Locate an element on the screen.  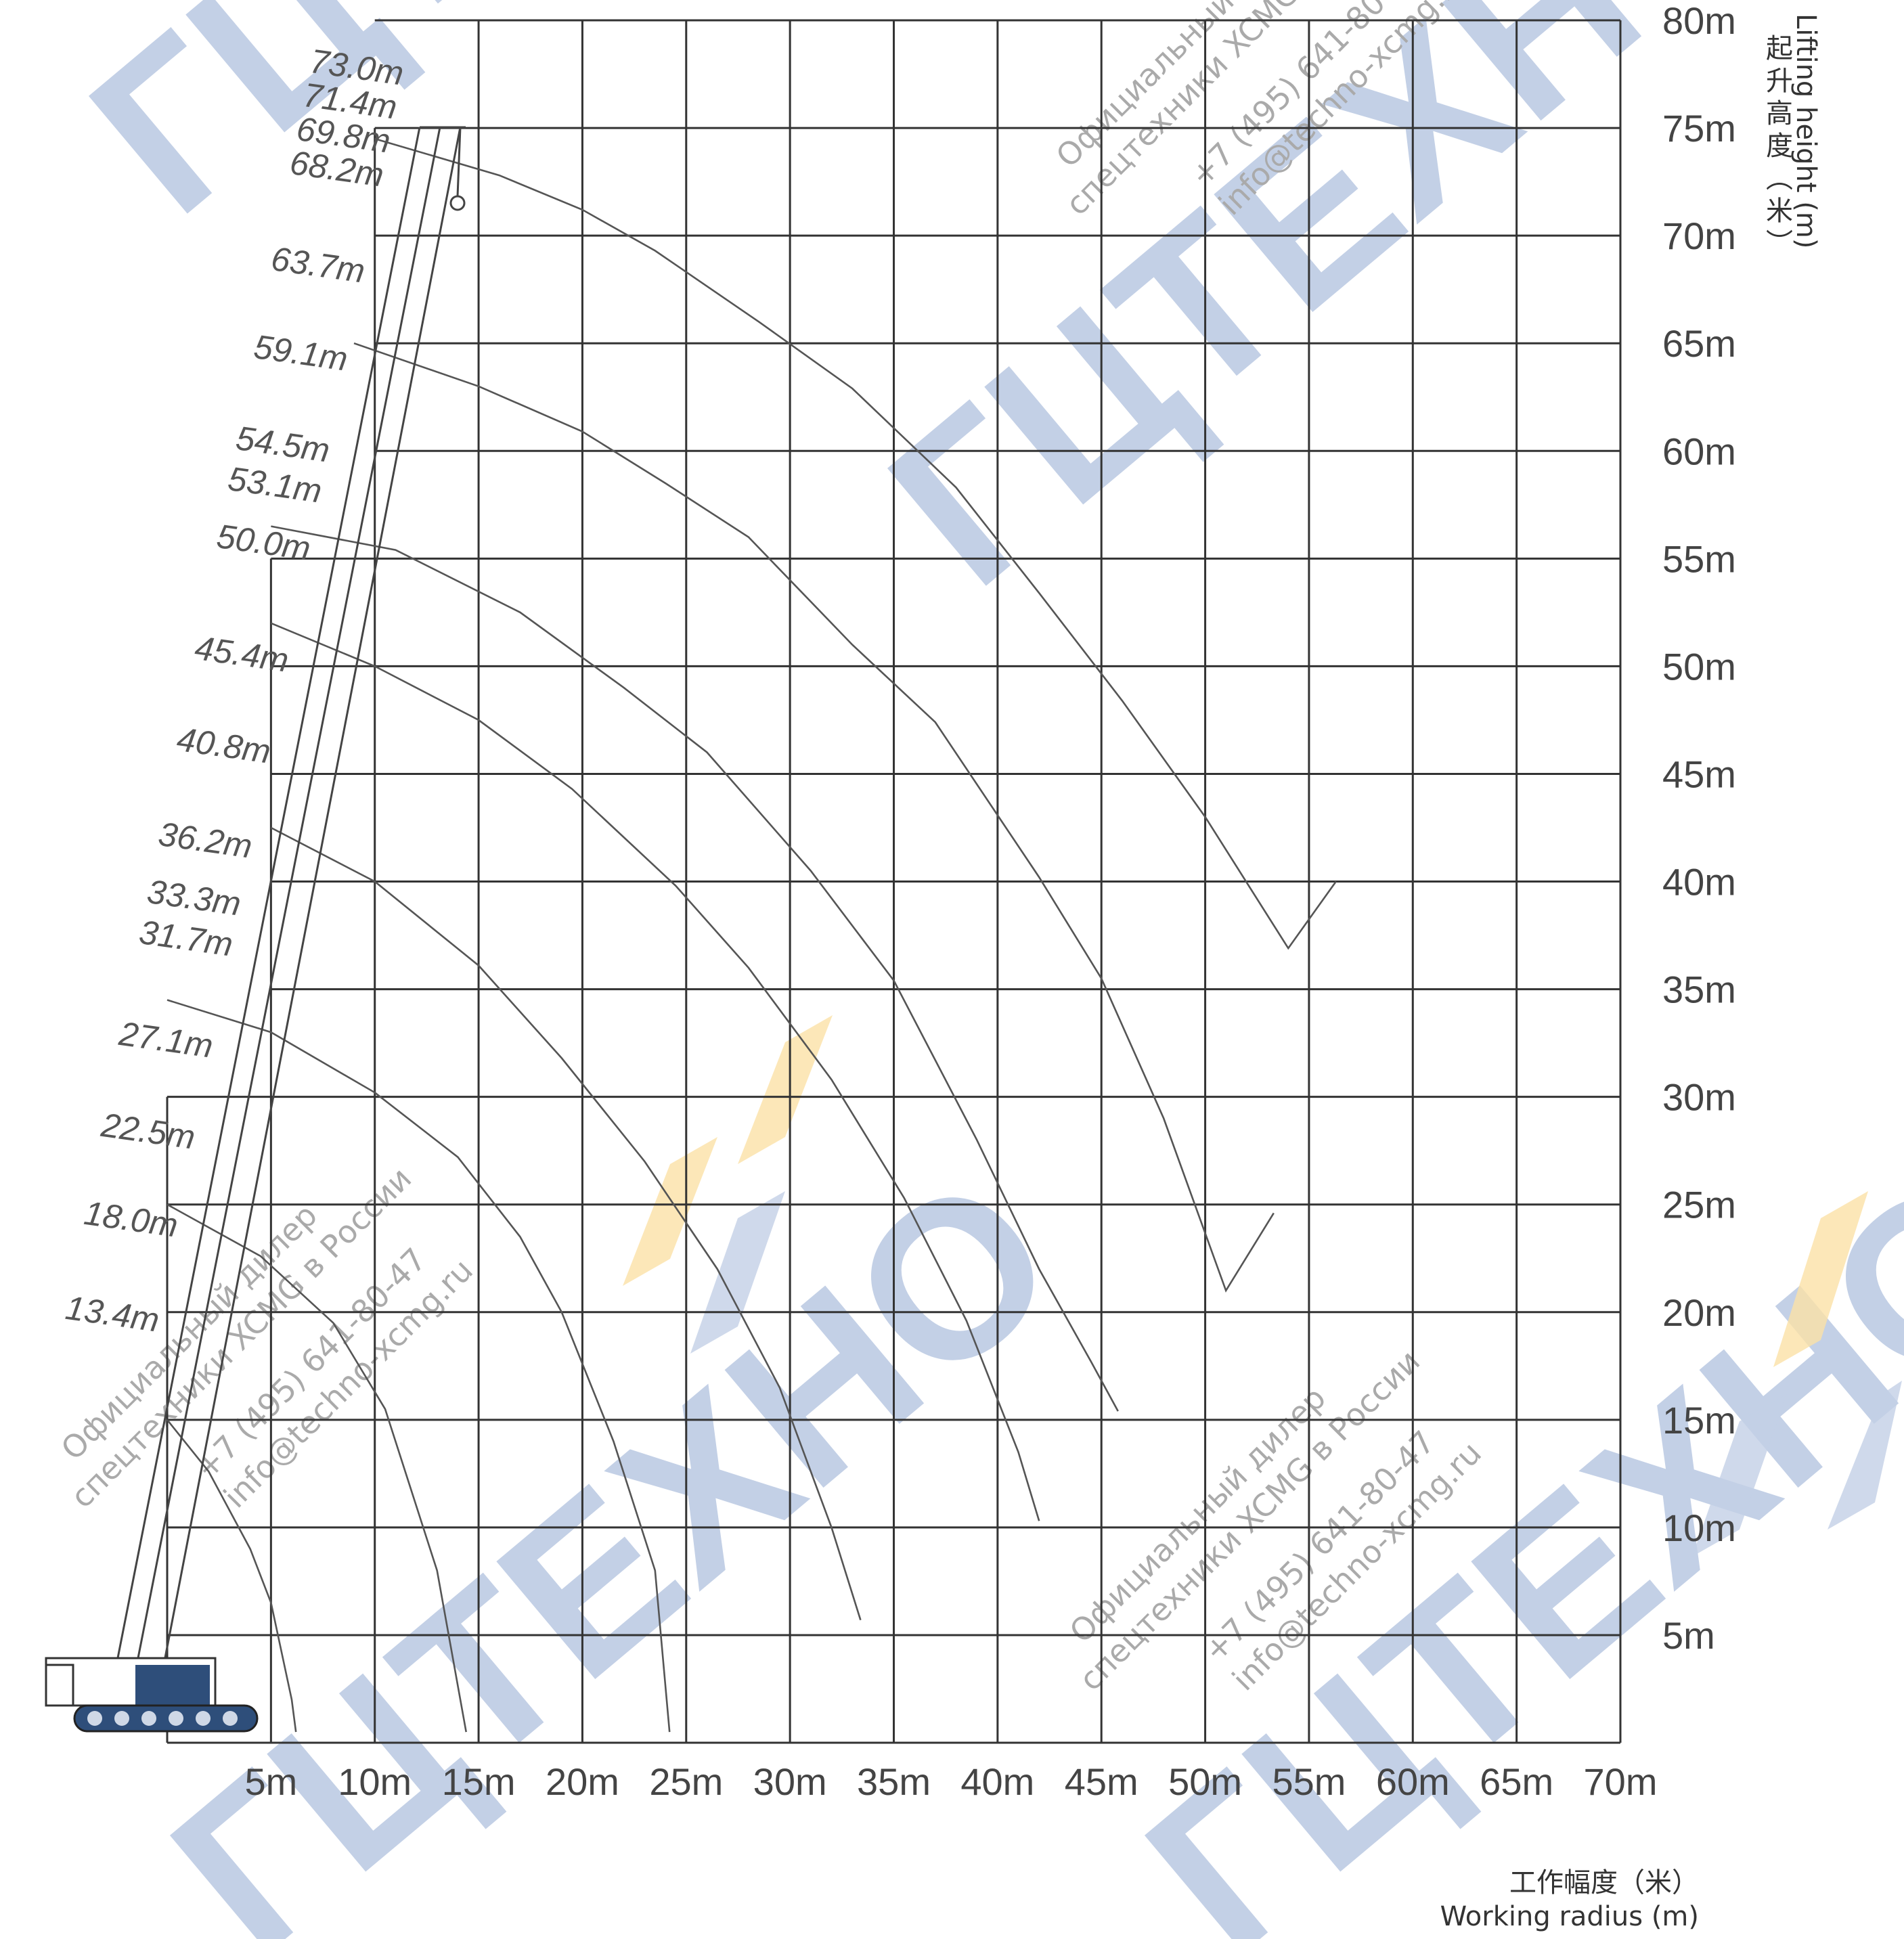
watermark-email-left: info@techno-xcmg.ru is located at coordinates (348, 1383).